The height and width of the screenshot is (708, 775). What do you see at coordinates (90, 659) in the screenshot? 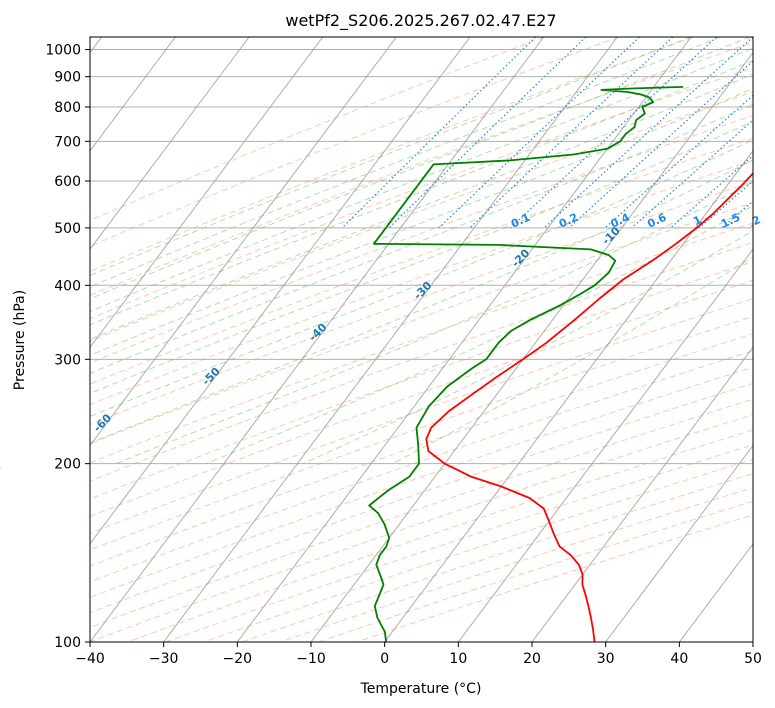
I see `x-tick-label: −40` at bounding box center [90, 659].